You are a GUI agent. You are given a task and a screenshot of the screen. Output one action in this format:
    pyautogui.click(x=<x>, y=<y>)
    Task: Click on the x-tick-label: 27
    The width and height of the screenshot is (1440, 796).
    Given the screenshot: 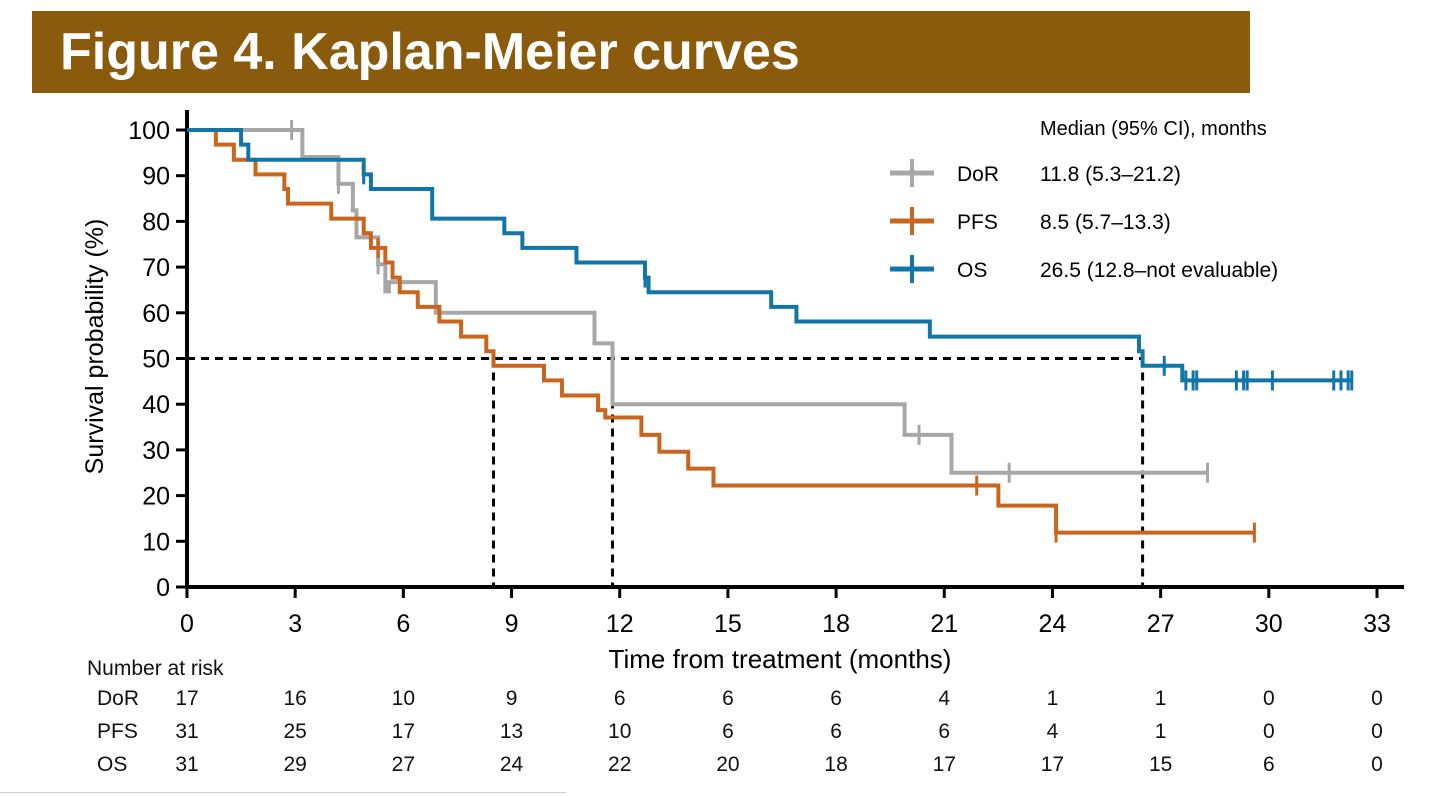 What is the action you would take?
    pyautogui.click(x=1161, y=624)
    